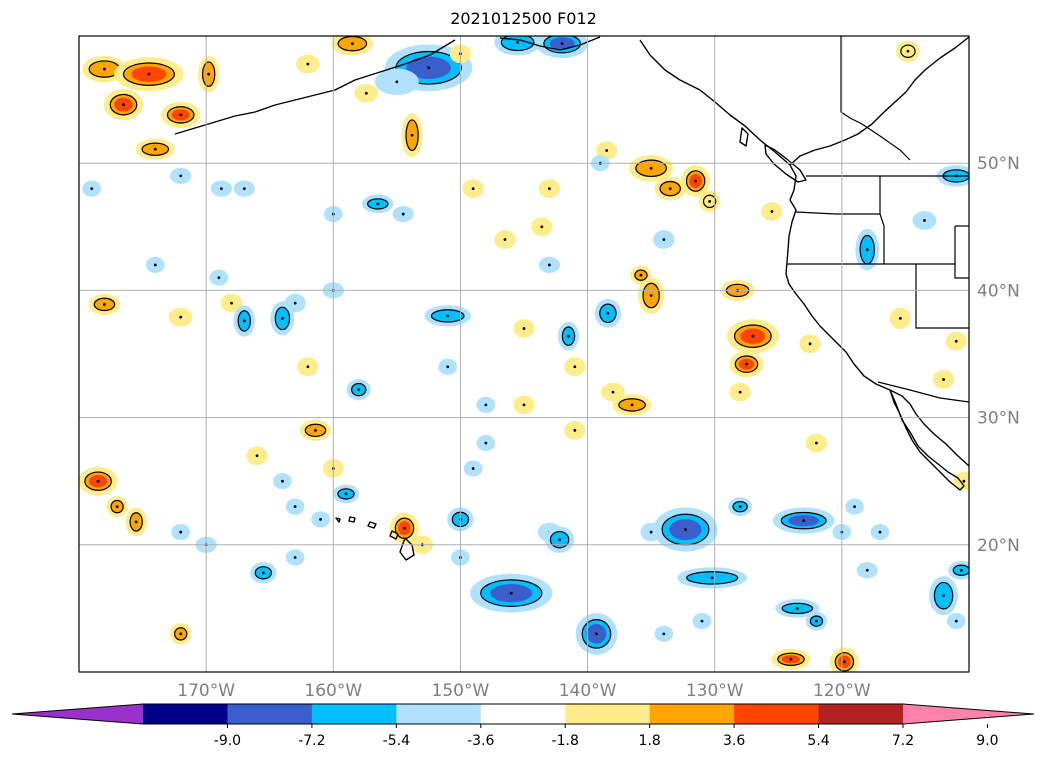 The height and width of the screenshot is (763, 1047). What do you see at coordinates (987, 741) in the screenshot?
I see `colorbar-tick-label: 9.0` at bounding box center [987, 741].